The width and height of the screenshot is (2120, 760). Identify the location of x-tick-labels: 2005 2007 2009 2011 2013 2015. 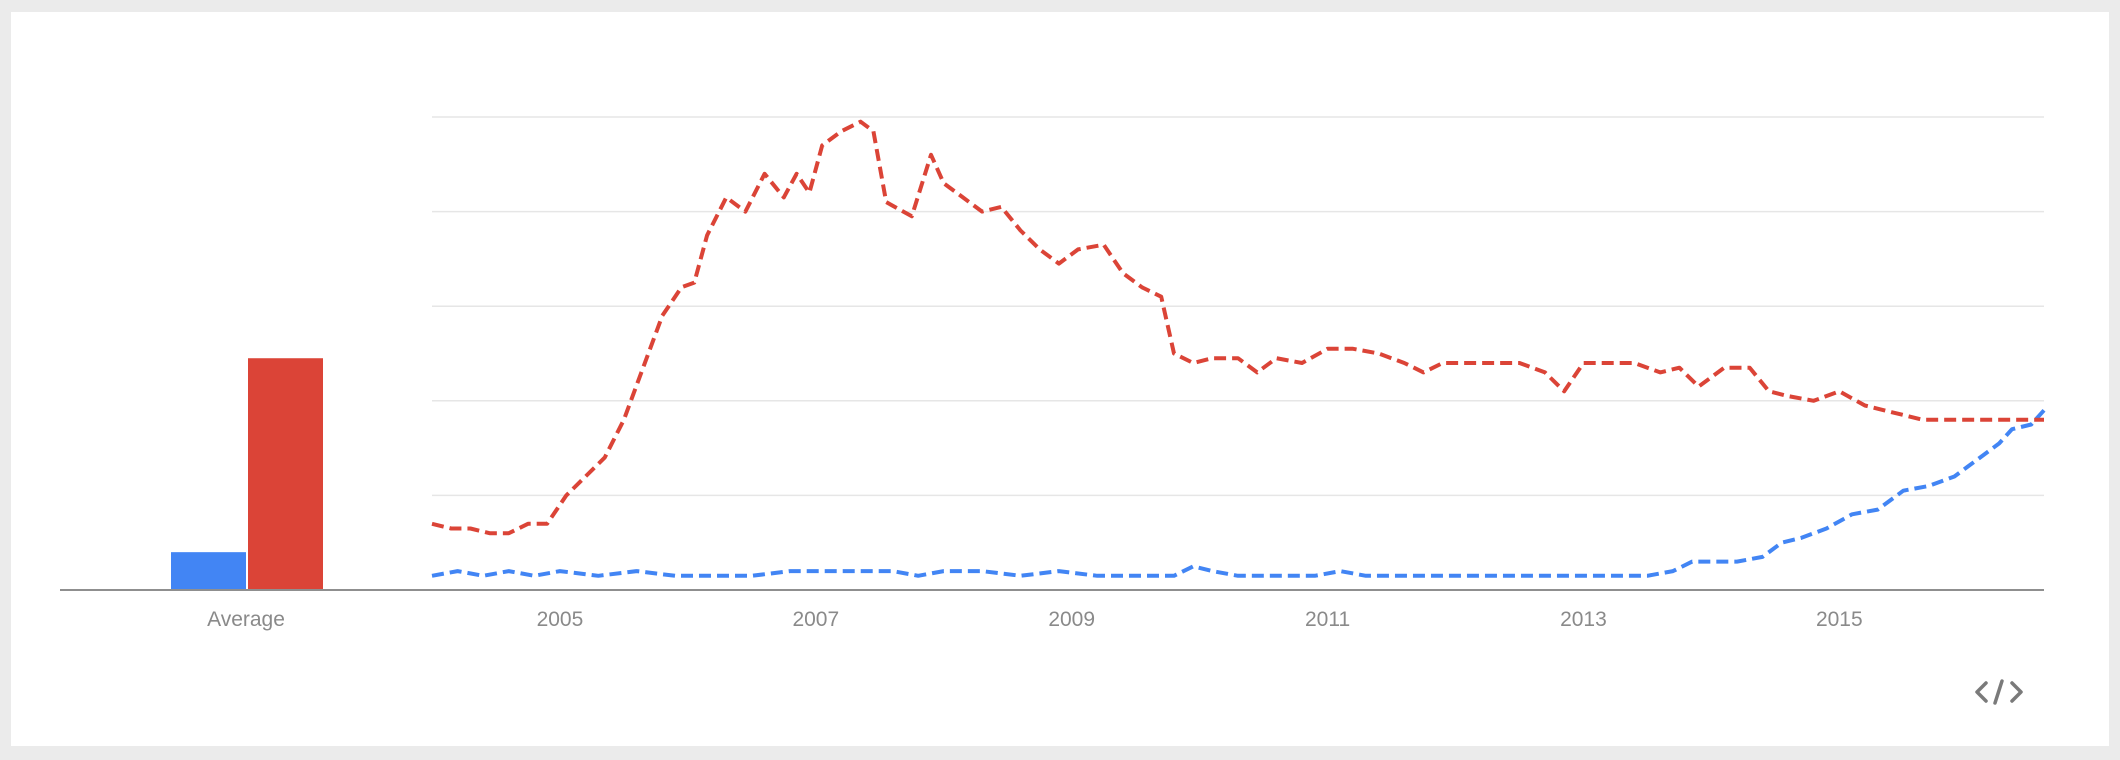
(1200, 619).